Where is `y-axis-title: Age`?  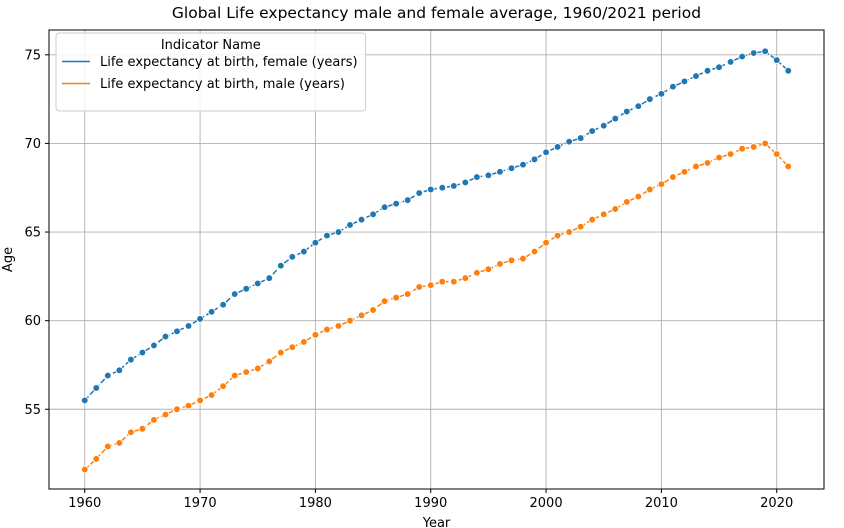 y-axis-title: Age is located at coordinates (8, 259).